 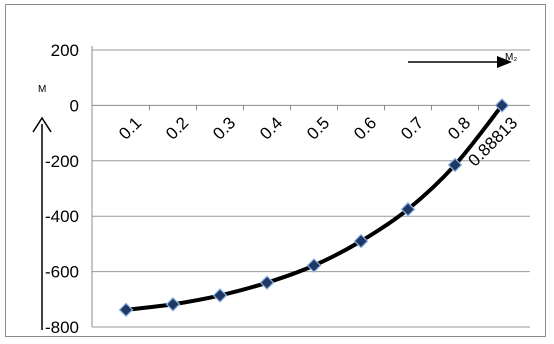 I want to click on category-label: 0.5, so click(x=318, y=128).